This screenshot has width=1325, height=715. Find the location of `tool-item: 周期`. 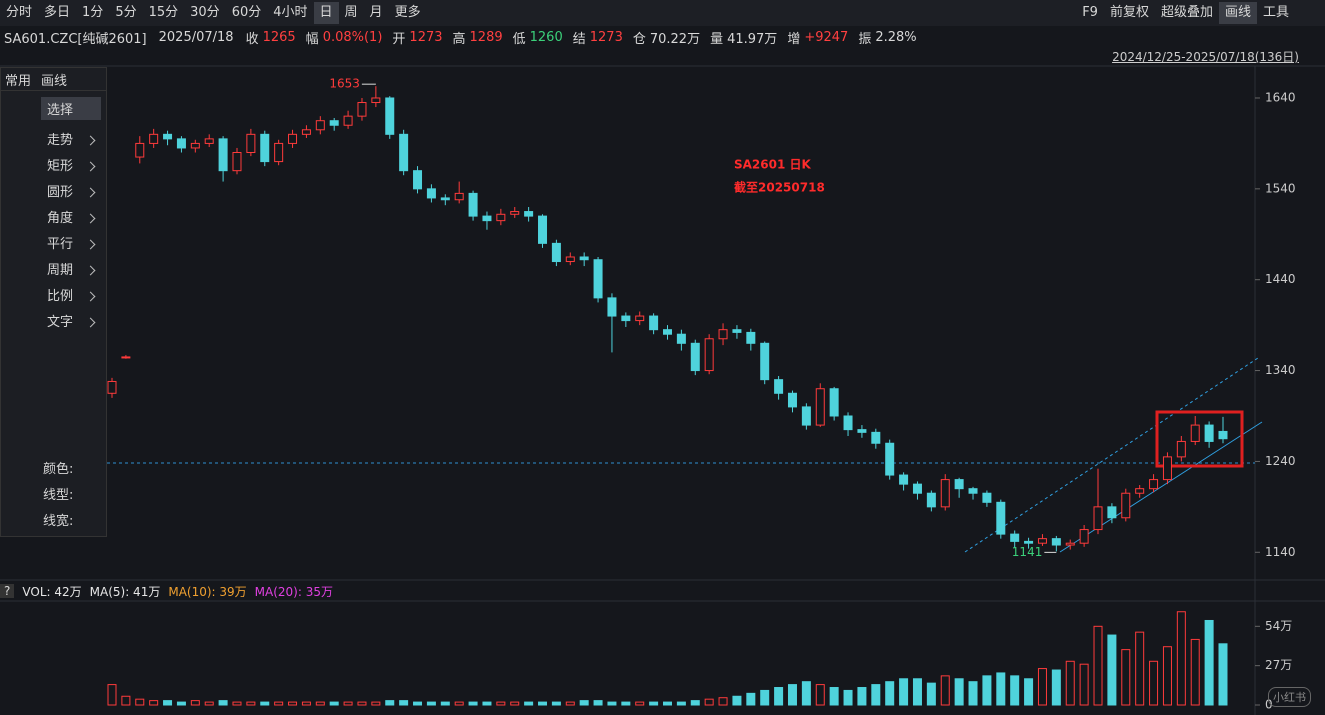

tool-item: 周期 is located at coordinates (76, 271).